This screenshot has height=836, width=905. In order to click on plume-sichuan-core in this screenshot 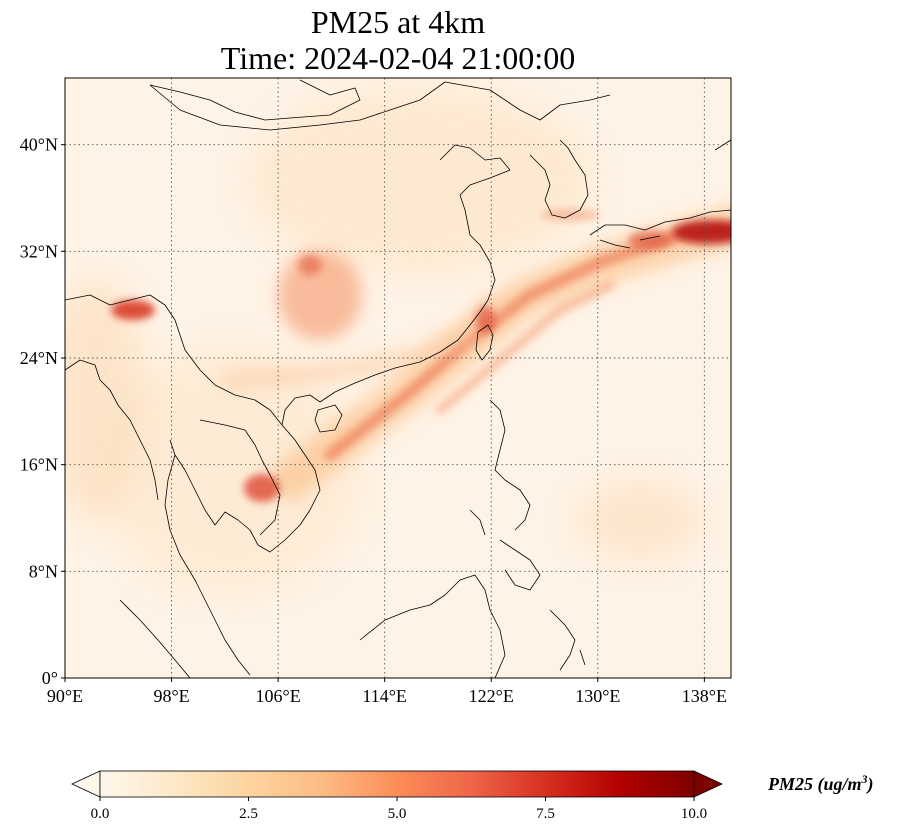, I will do `click(310, 265)`.